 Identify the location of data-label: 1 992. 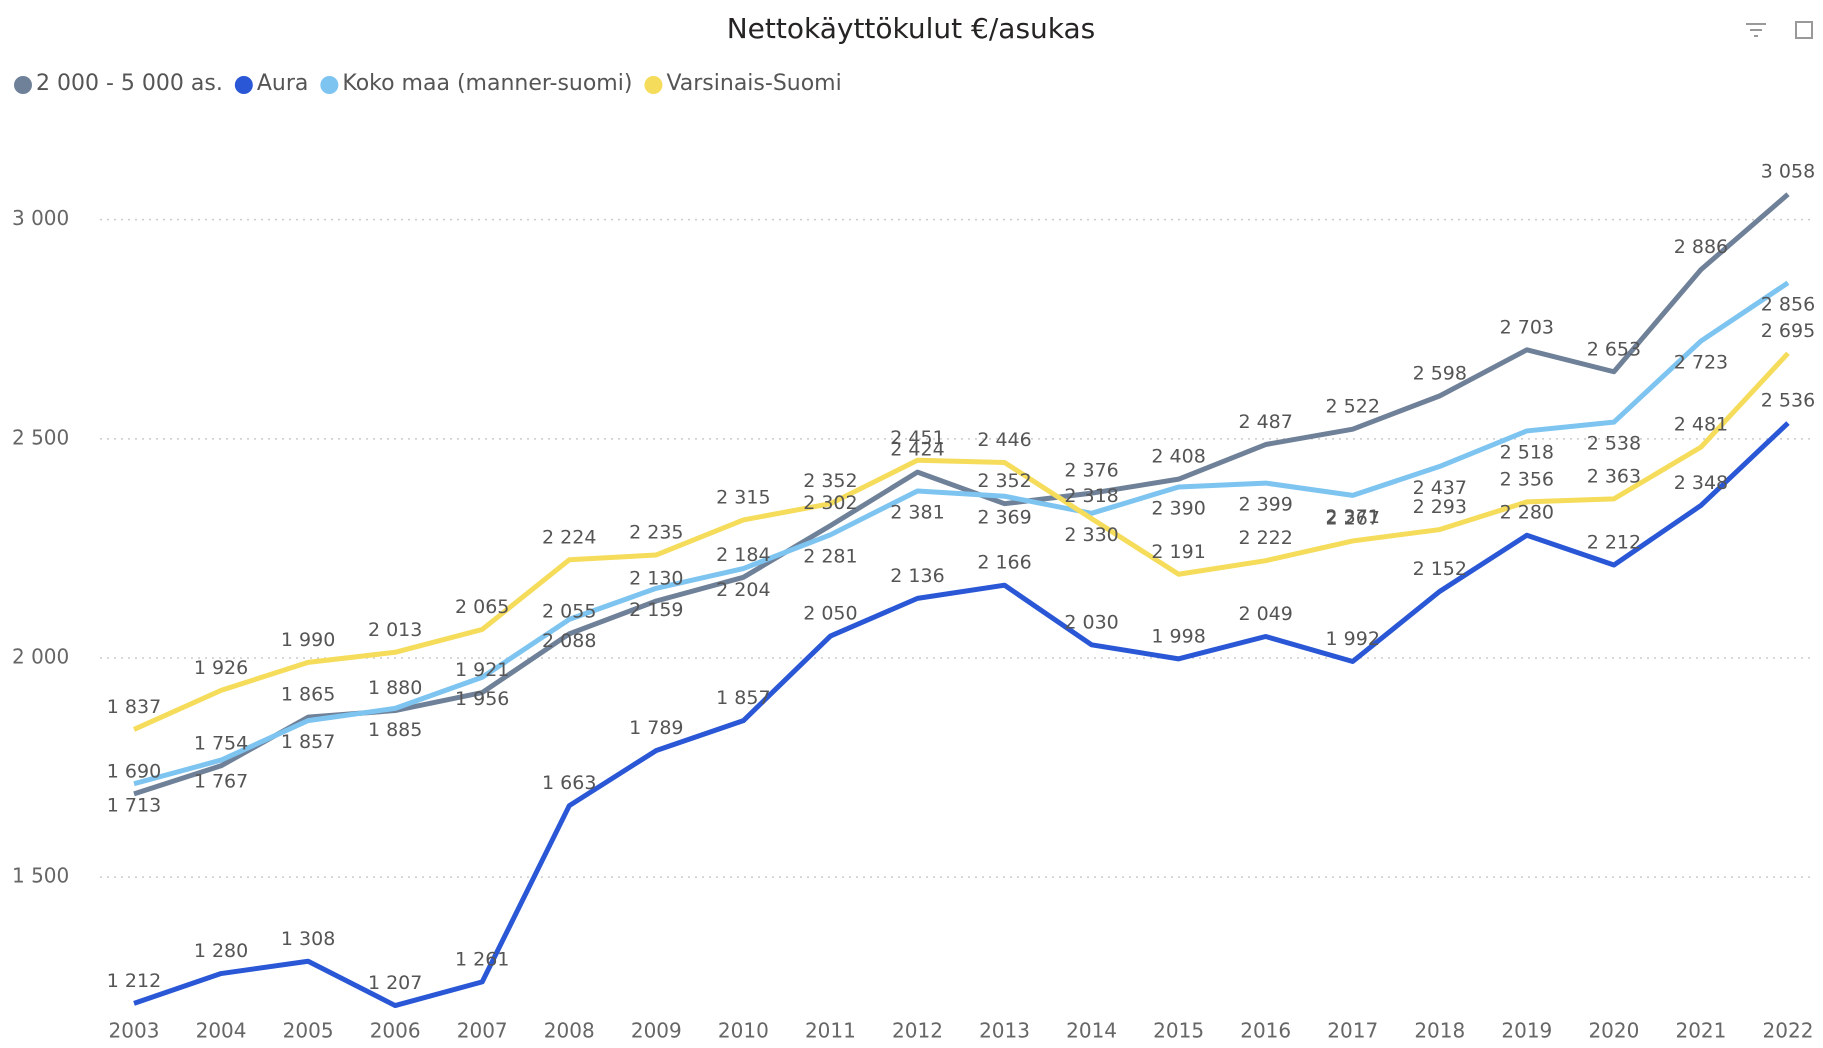
(1353, 639).